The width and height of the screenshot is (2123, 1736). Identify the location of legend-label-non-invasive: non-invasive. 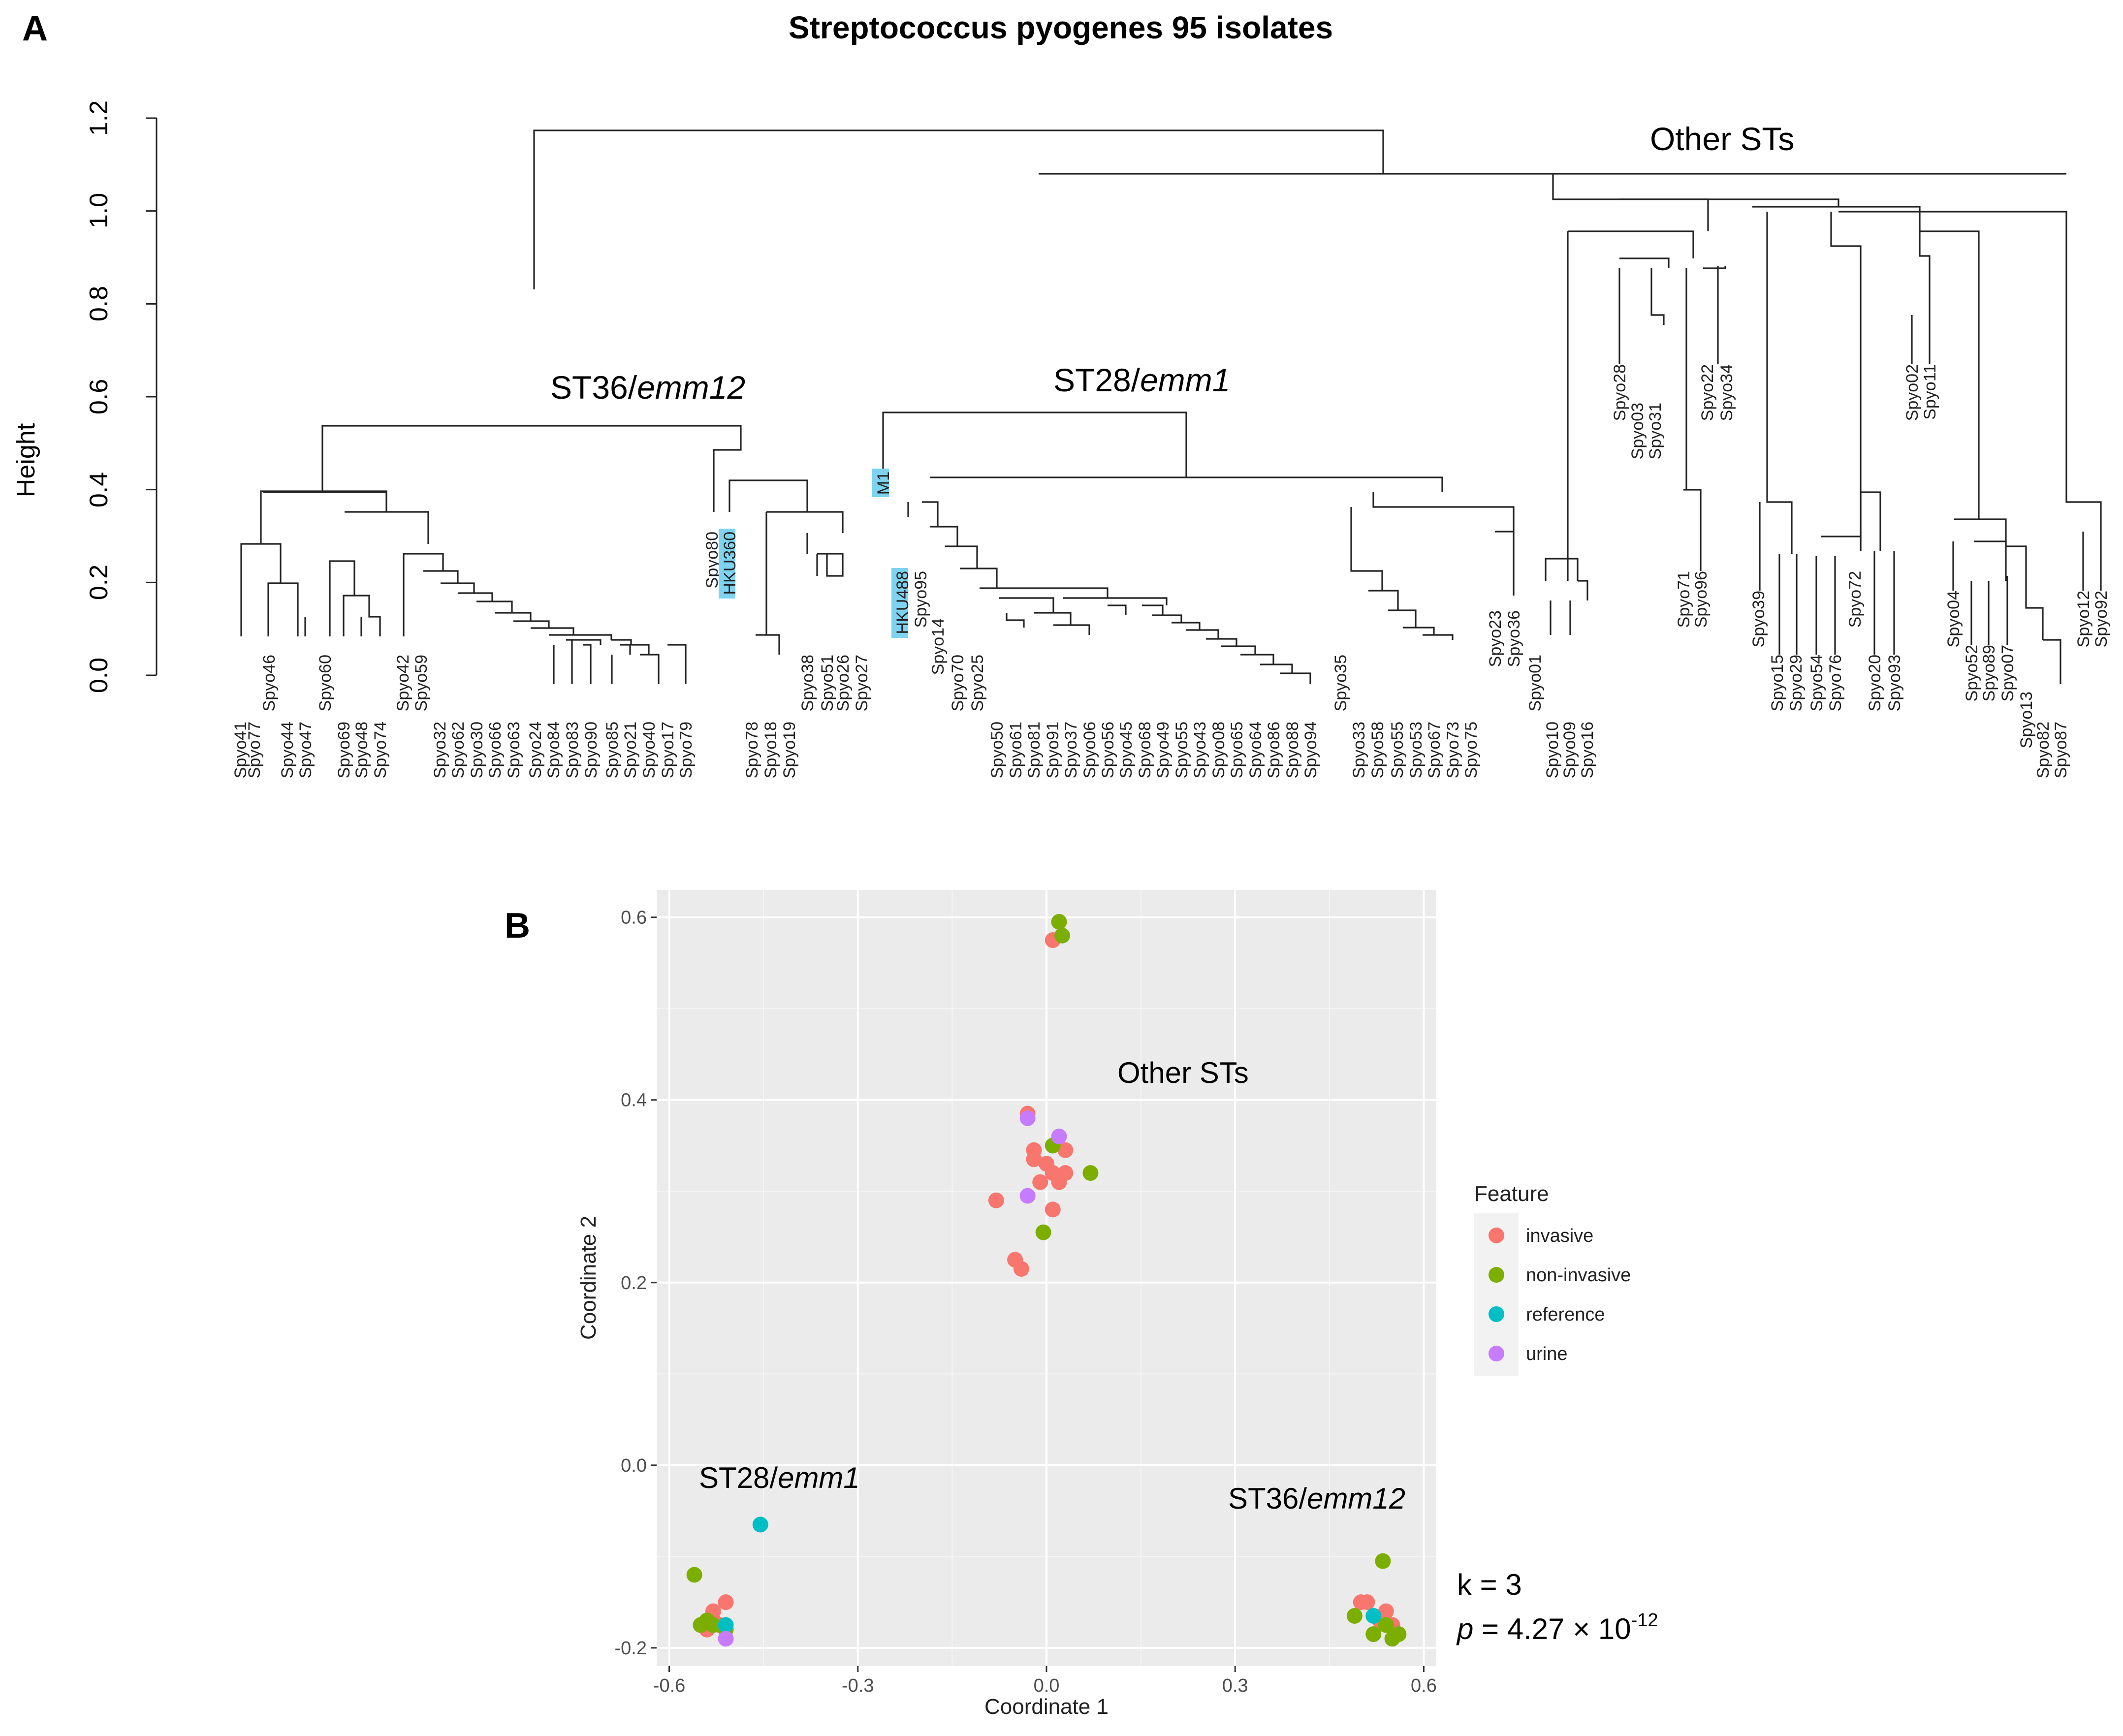
(1579, 1275).